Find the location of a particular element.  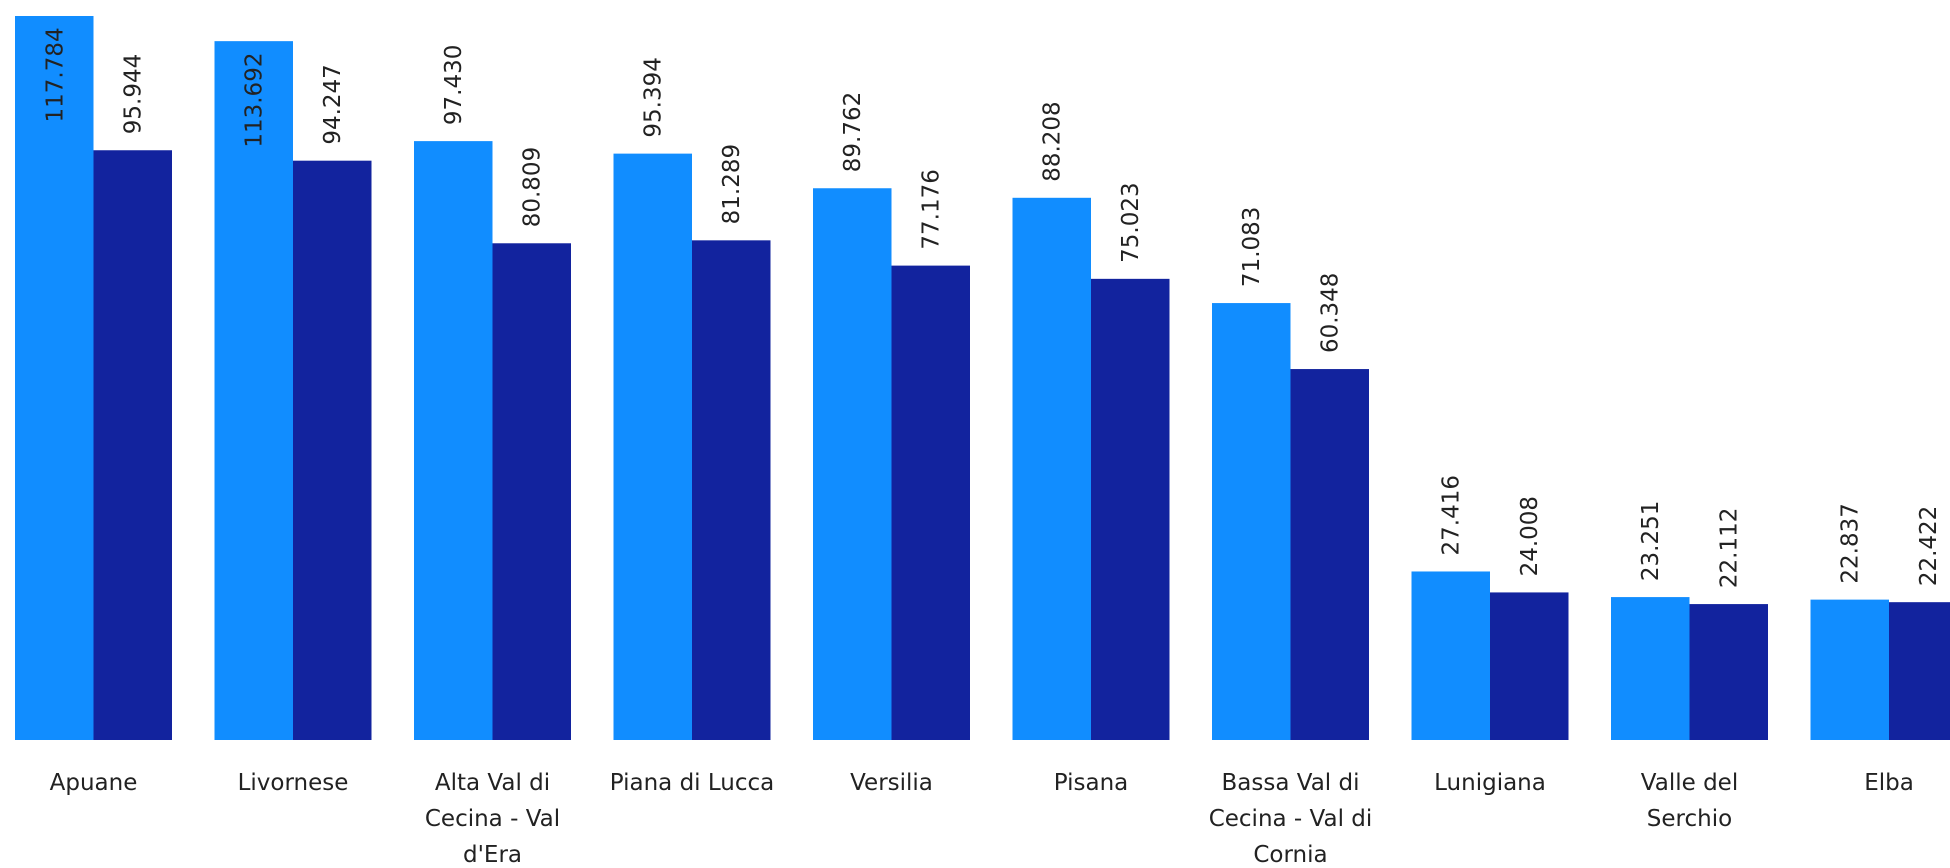

data-label: 97.430 is located at coordinates (454, 85).